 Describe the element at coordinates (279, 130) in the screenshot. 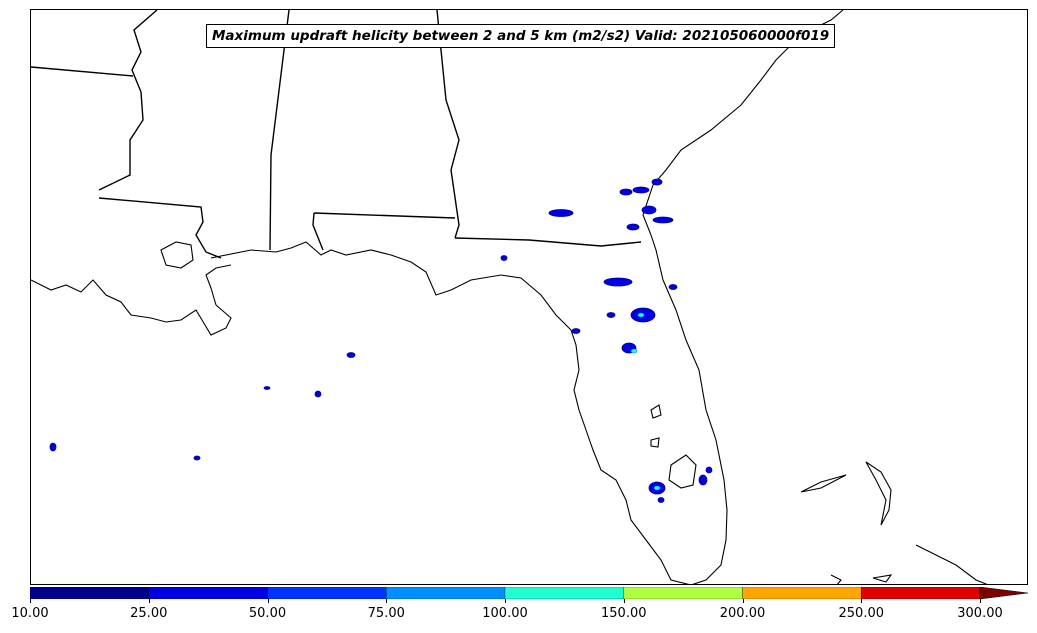

I see `border-ms-al` at that location.